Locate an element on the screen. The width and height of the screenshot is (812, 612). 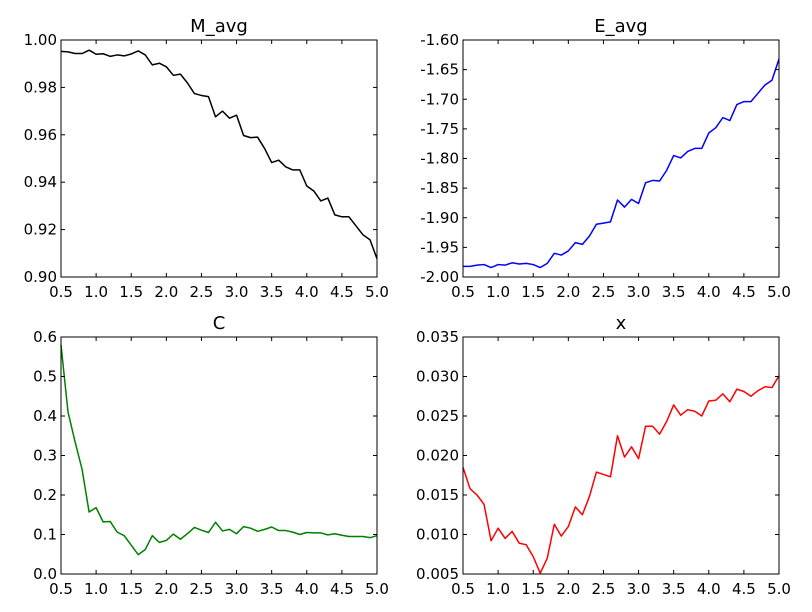
y-tick-label: 0.2 is located at coordinates (45, 495).